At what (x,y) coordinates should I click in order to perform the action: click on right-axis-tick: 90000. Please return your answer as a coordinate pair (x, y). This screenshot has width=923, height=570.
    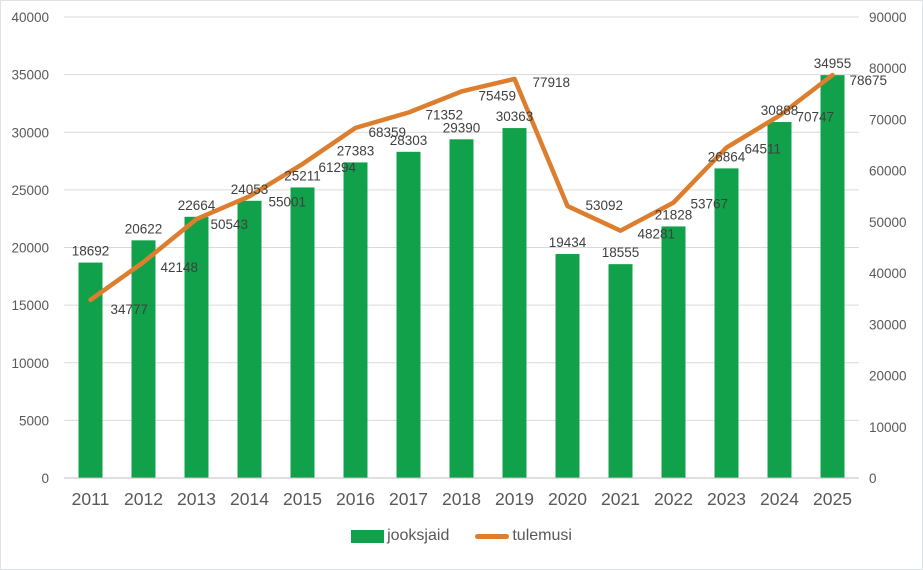
    Looking at the image, I should click on (888, 17).